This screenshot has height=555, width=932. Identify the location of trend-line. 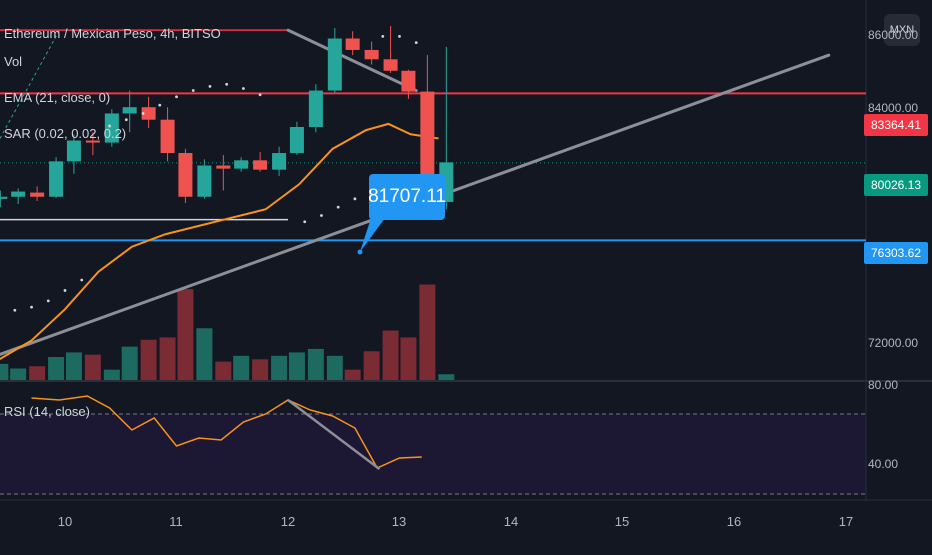
(352, 60).